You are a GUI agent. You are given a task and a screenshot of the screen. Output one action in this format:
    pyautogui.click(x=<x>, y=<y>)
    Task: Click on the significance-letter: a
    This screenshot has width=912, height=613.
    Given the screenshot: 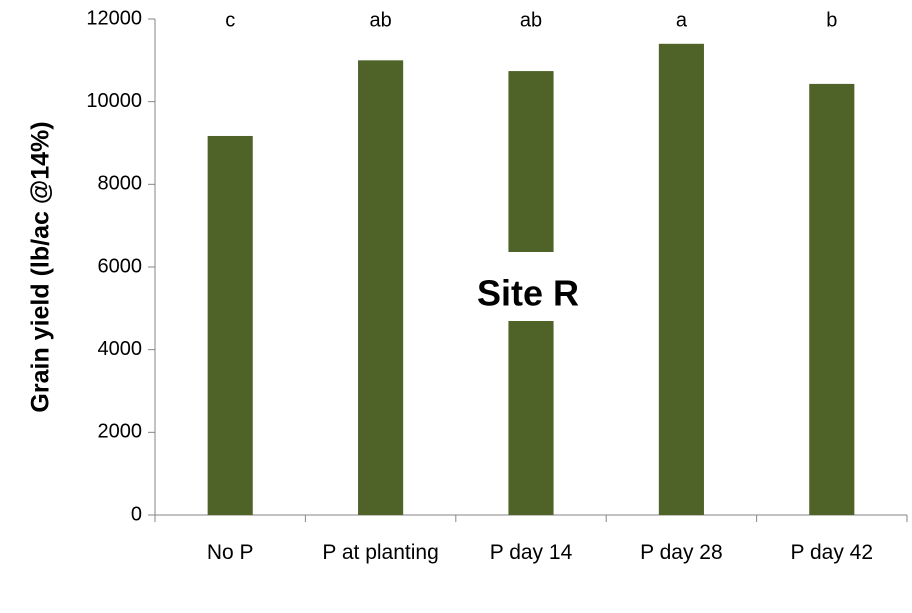 What is the action you would take?
    pyautogui.click(x=682, y=20)
    